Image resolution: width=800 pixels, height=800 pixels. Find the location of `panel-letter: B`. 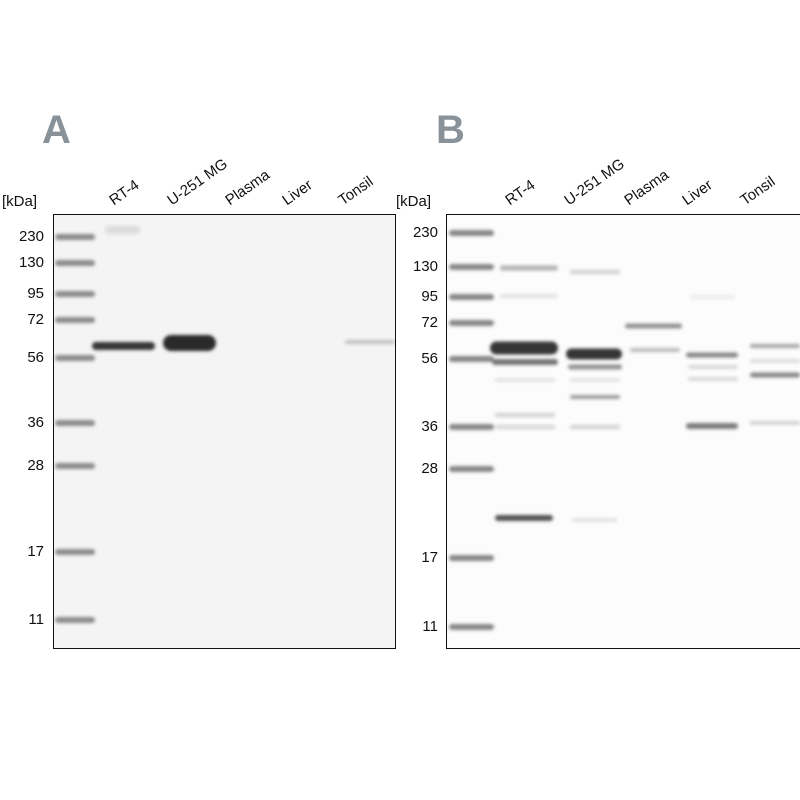

panel-letter: B is located at coordinates (450, 130).